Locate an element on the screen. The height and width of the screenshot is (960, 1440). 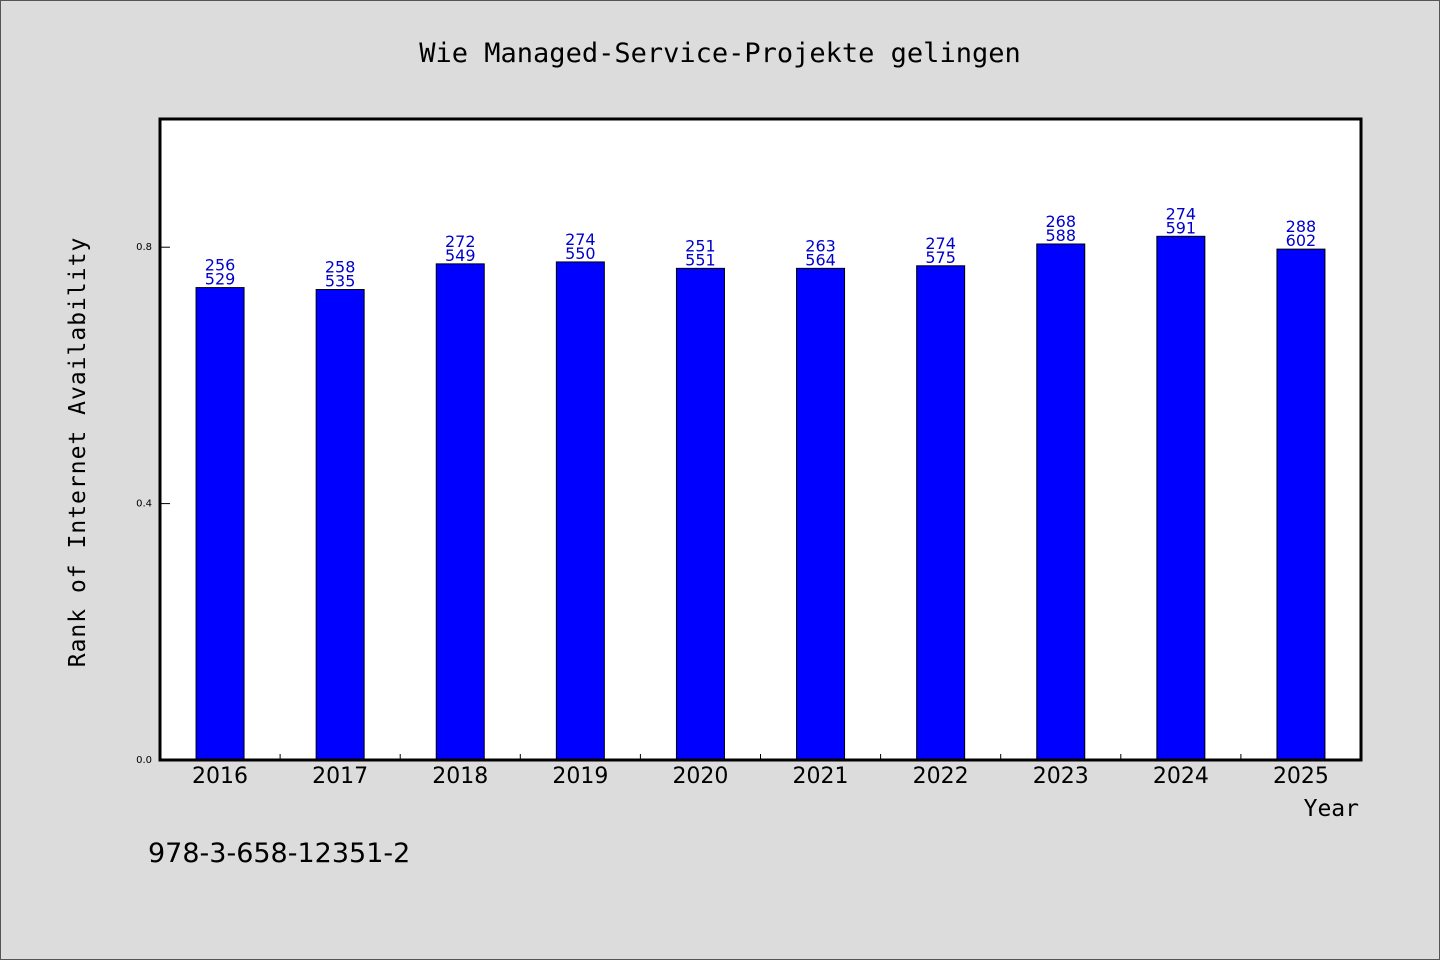
x-tick-label-2021: 2021 is located at coordinates (821, 776).